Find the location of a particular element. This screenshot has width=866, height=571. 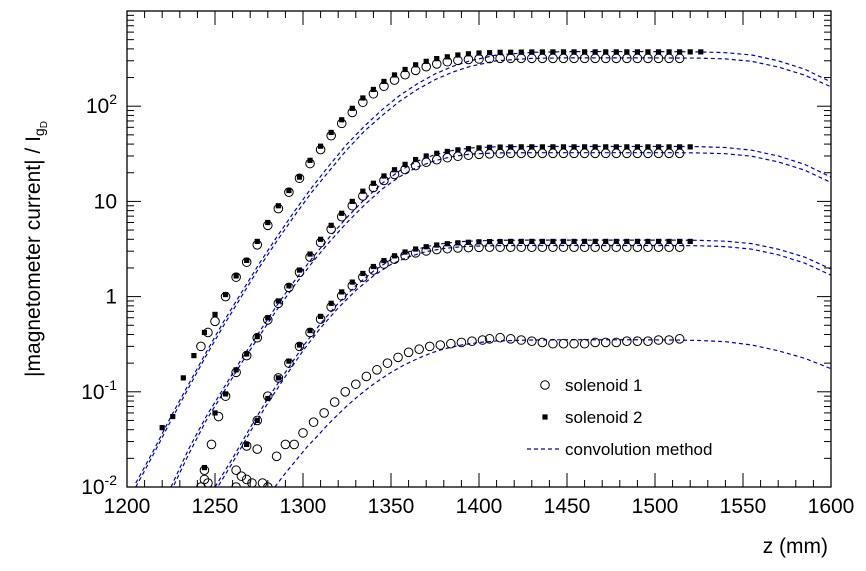

x-tick-label: 1500 is located at coordinates (655, 506).